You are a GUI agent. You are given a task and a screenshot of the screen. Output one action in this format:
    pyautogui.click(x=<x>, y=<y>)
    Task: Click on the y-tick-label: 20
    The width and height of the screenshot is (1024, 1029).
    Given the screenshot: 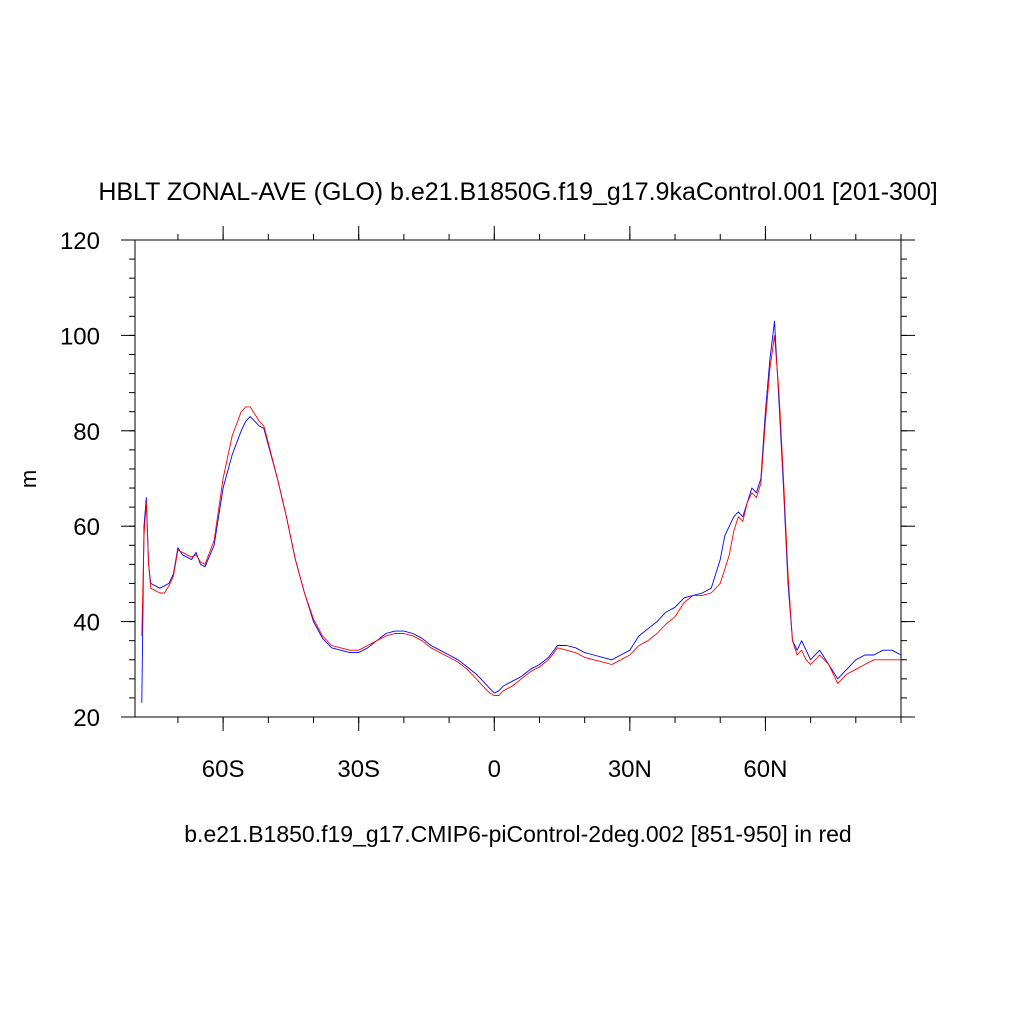 What is the action you would take?
    pyautogui.click(x=86, y=718)
    